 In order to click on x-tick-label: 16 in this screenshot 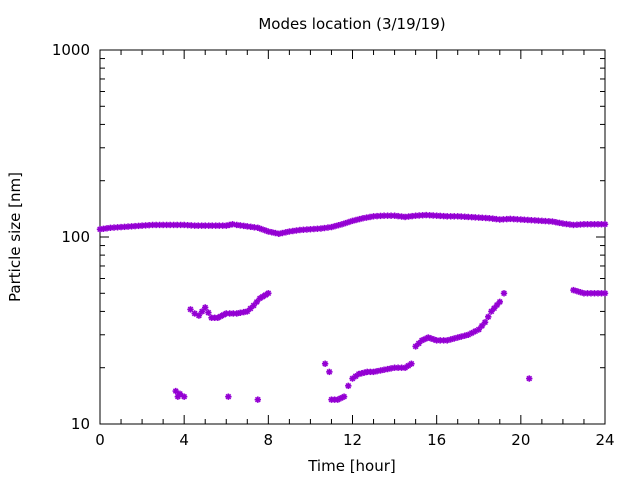, I will do `click(436, 440)`.